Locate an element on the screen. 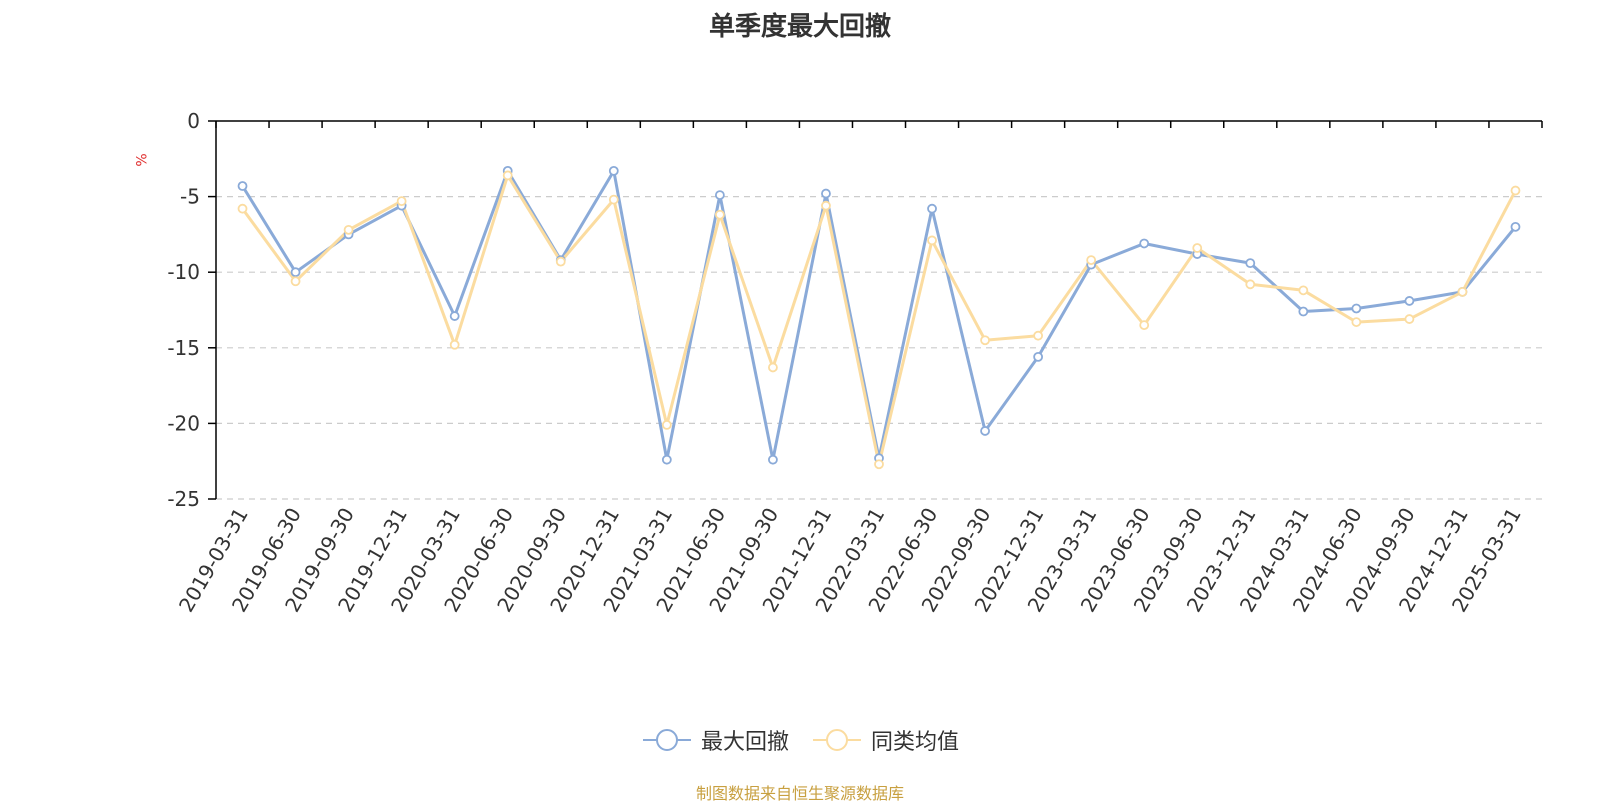  legend: 最大回撤 同类均值 is located at coordinates (800, 740).